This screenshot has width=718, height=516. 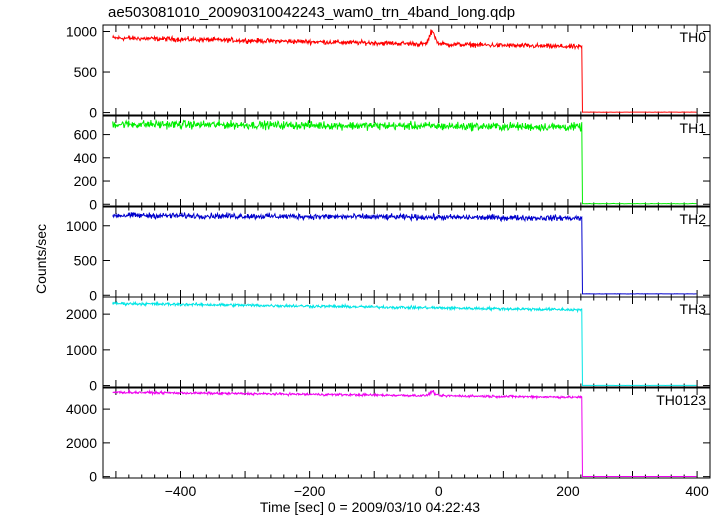 I want to click on x-axis-title: Time [sec] 0 = 2009/03/10 04:22:43, so click(x=370, y=507).